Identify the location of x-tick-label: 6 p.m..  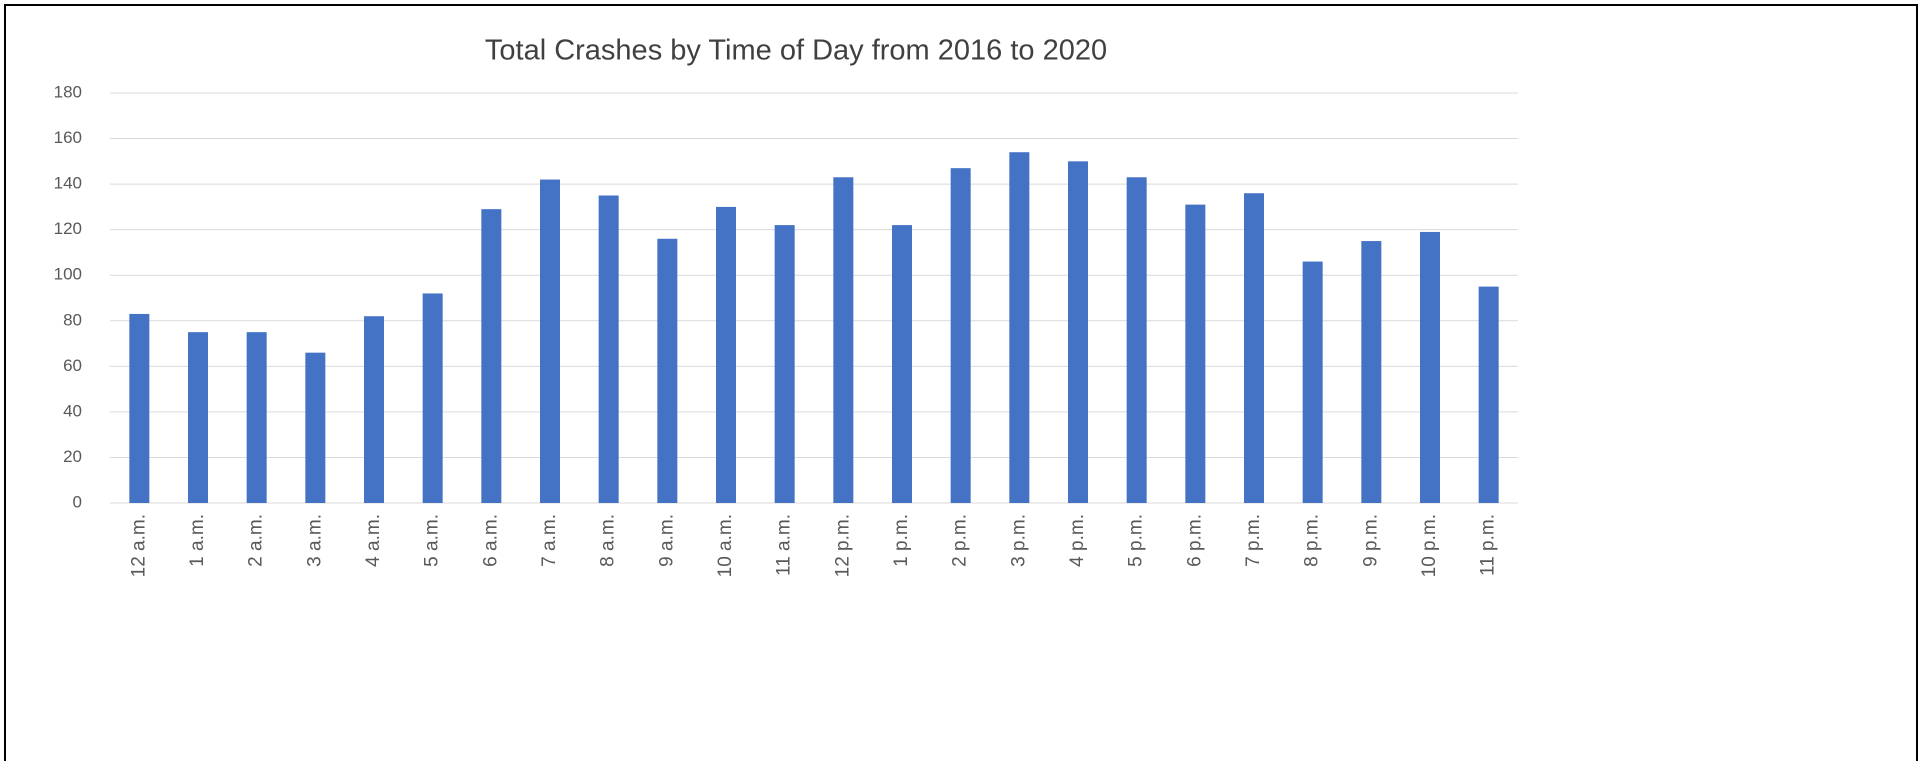
(1194, 540).